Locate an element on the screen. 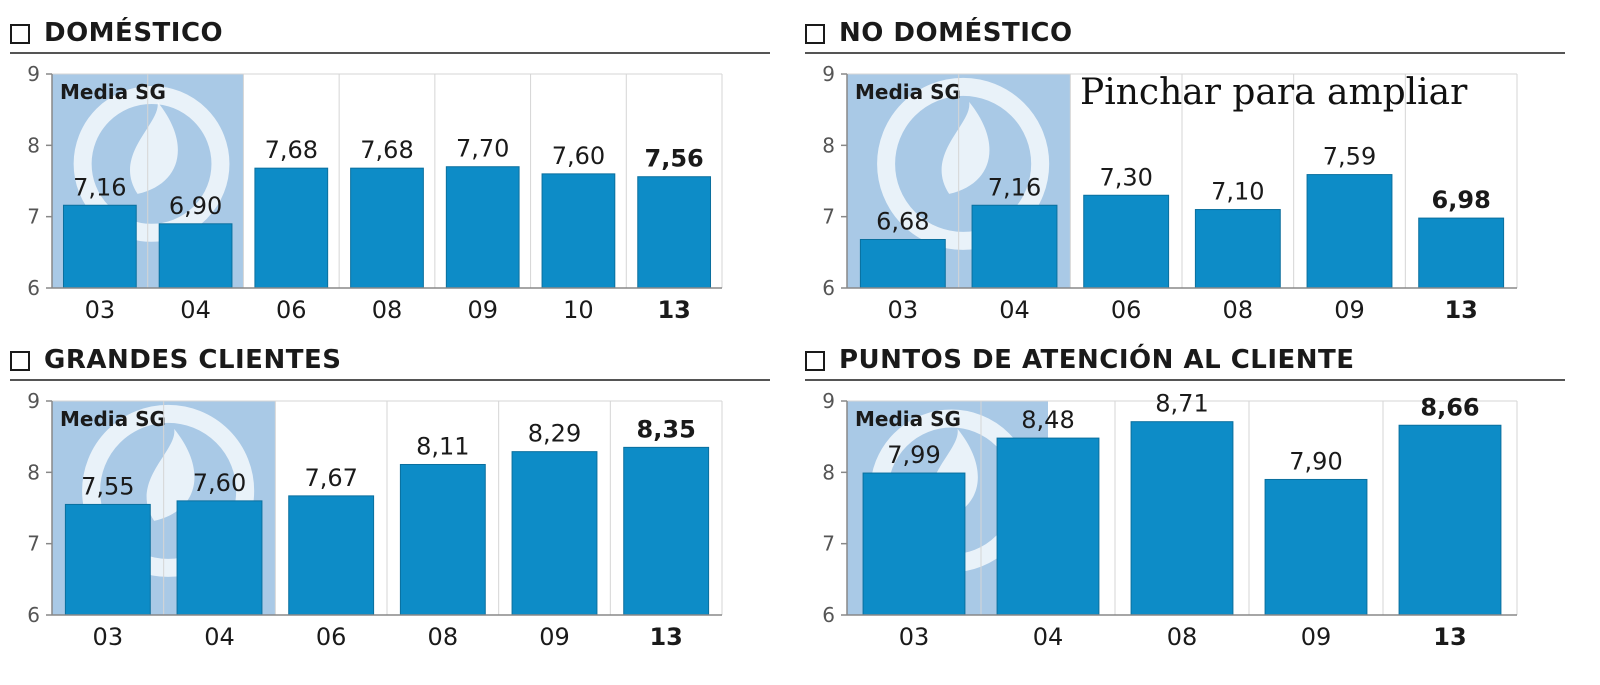  bar-value-label: 8,11 is located at coordinates (442, 446).